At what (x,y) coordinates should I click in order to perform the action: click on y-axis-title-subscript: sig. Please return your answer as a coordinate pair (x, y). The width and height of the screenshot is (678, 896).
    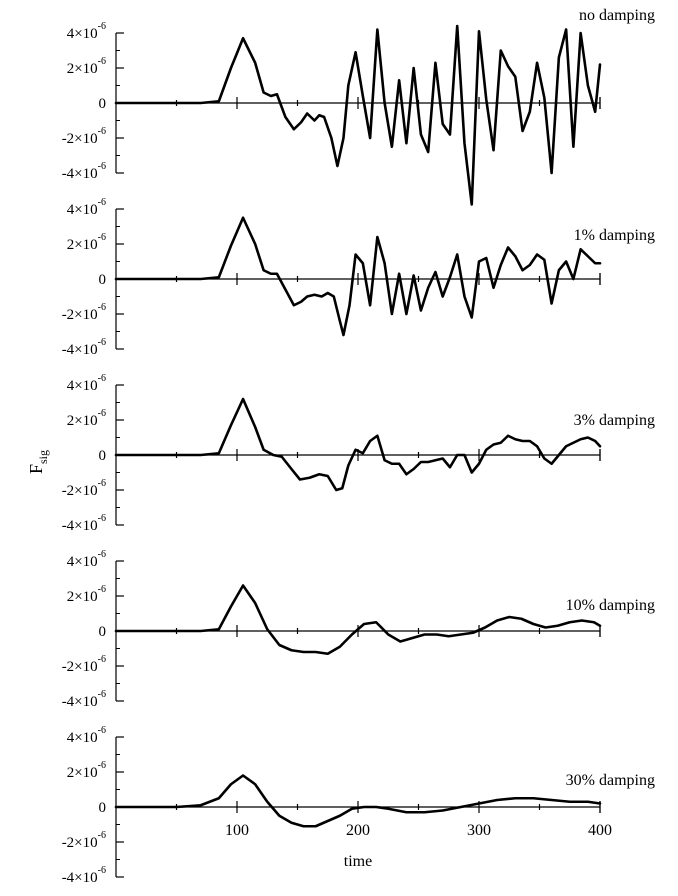
    Looking at the image, I should click on (43, 457).